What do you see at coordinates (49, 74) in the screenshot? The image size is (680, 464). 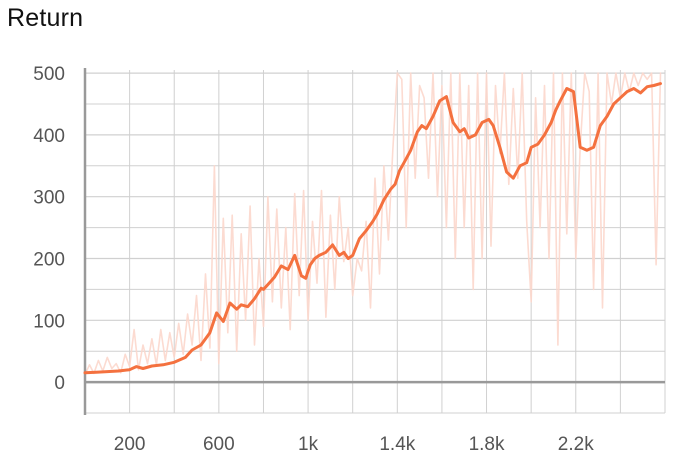 I see `y-tick-label: 500` at bounding box center [49, 74].